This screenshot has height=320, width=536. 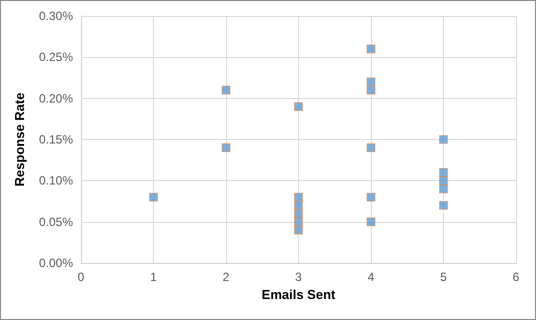 What do you see at coordinates (56, 57) in the screenshot?
I see `y-tick-label: 0.25%` at bounding box center [56, 57].